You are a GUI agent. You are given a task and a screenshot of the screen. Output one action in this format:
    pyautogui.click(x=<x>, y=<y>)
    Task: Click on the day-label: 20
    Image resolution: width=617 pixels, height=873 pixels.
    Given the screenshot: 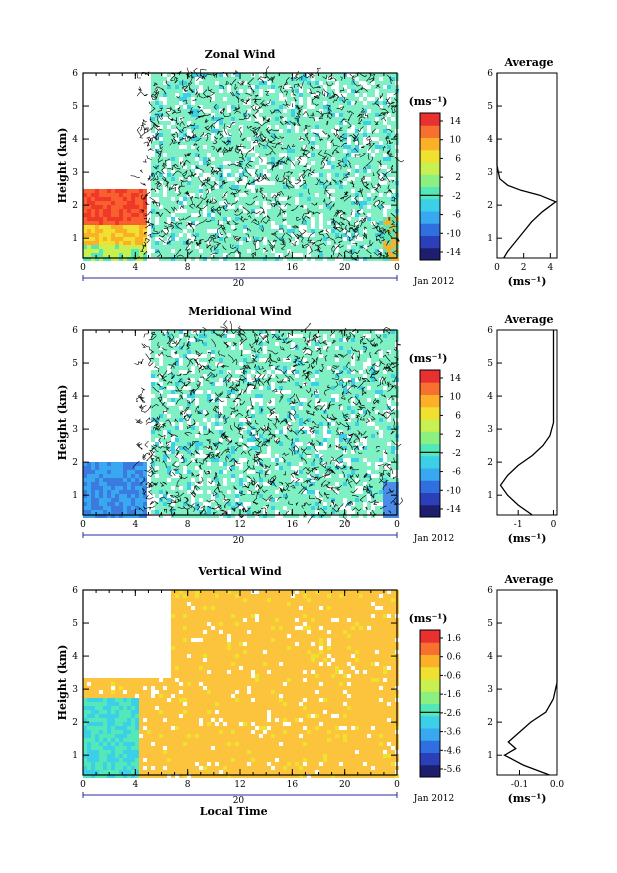 What is the action you would take?
    pyautogui.click(x=239, y=284)
    